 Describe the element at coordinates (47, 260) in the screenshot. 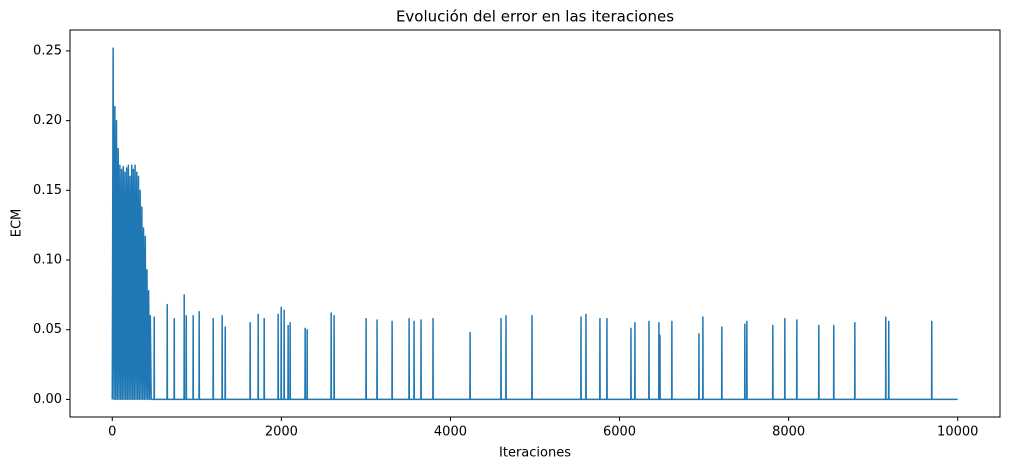

I see `y-tick-label: 0.10` at that location.